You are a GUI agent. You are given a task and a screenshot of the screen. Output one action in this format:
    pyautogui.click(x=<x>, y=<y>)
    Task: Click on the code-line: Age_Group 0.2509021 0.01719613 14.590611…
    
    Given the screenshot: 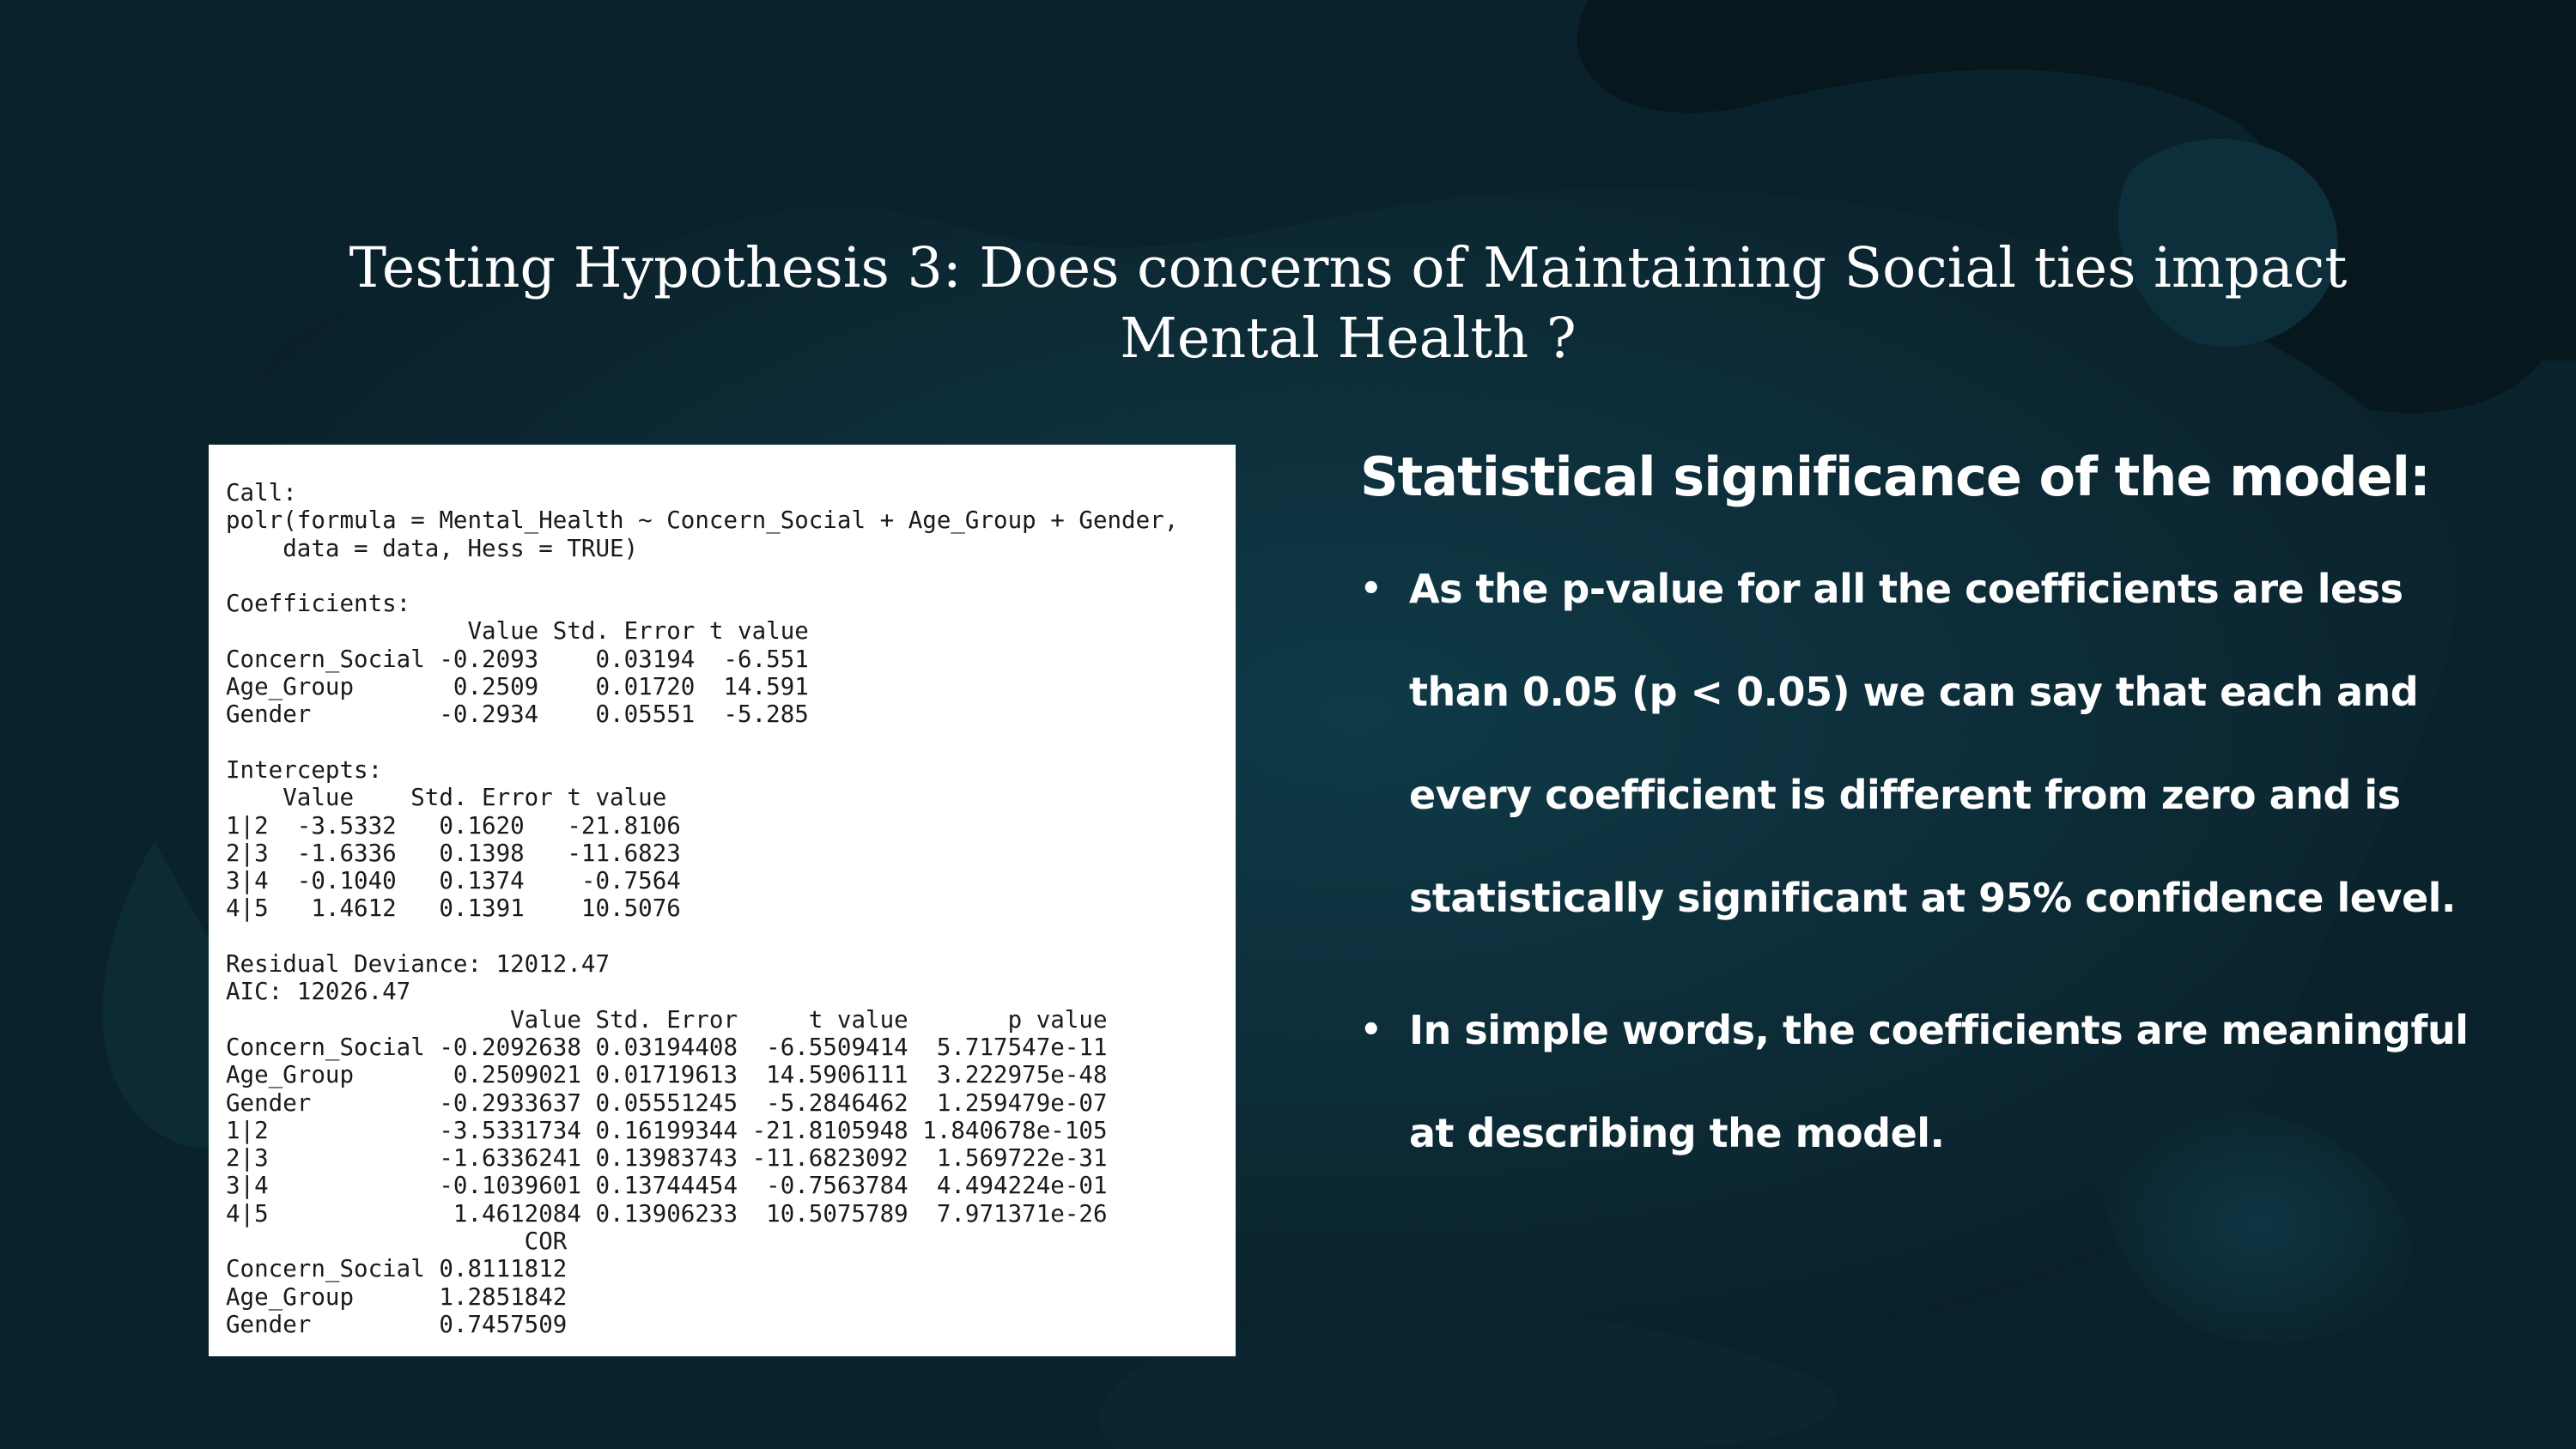 What is the action you would take?
    pyautogui.click(x=667, y=1075)
    